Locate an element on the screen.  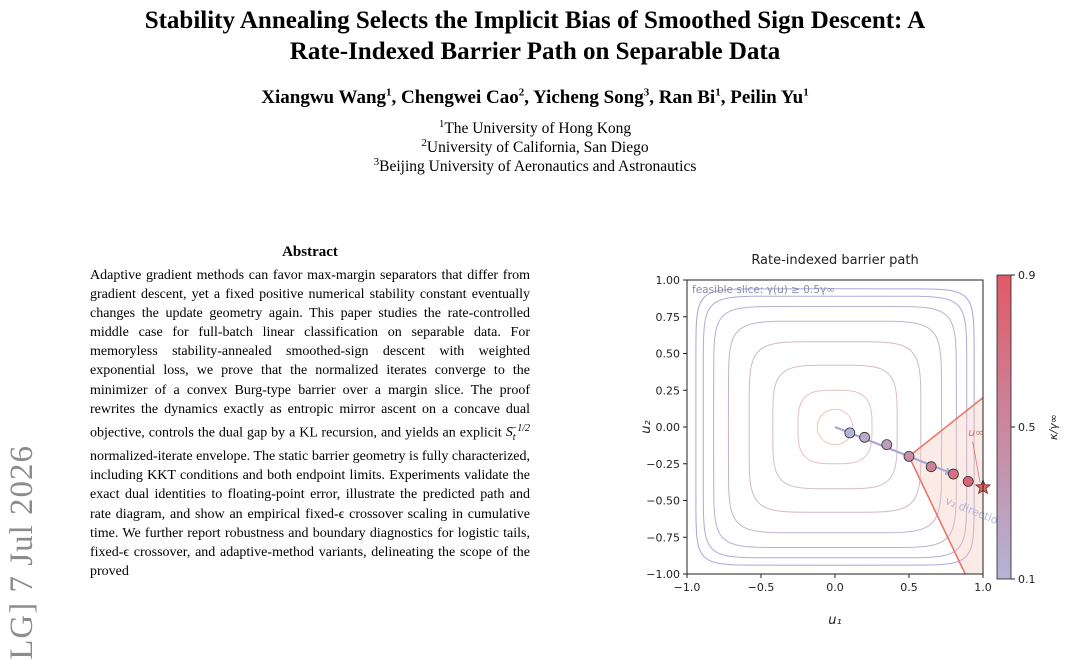
x-tick-label: −1.0 is located at coordinates (687, 587).